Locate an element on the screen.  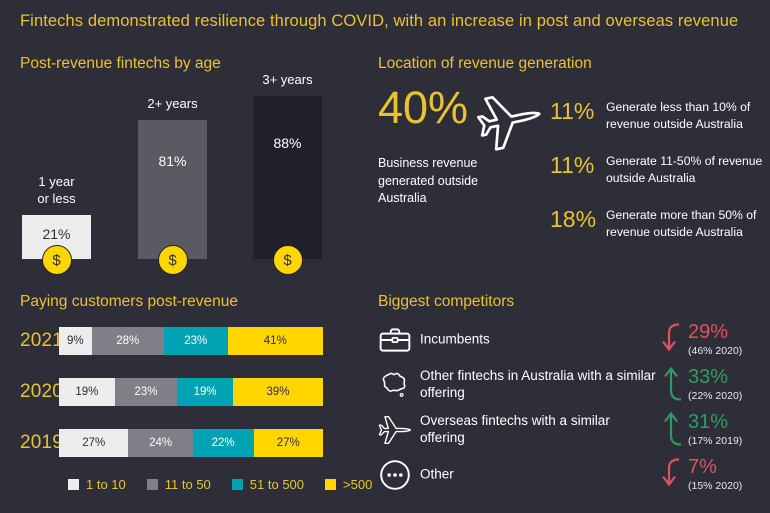
age-chart-title: Post-revenue fintechs by age is located at coordinates (120, 63).